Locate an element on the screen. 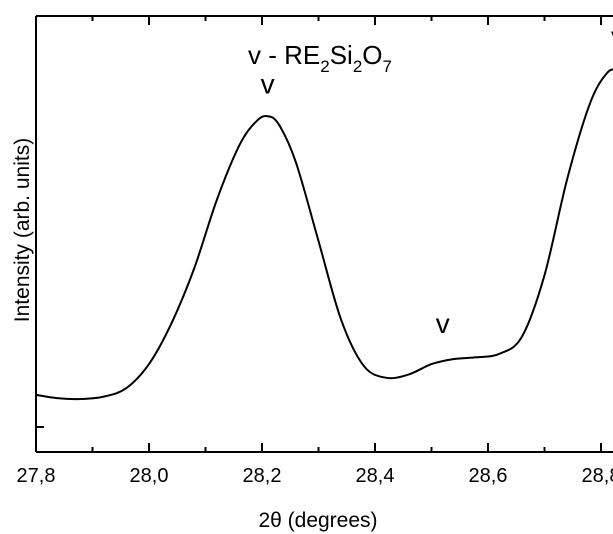 The width and height of the screenshot is (613, 534). x-tick-labels: 27,828,028,228,428,628,829,0 is located at coordinates (315, 476).